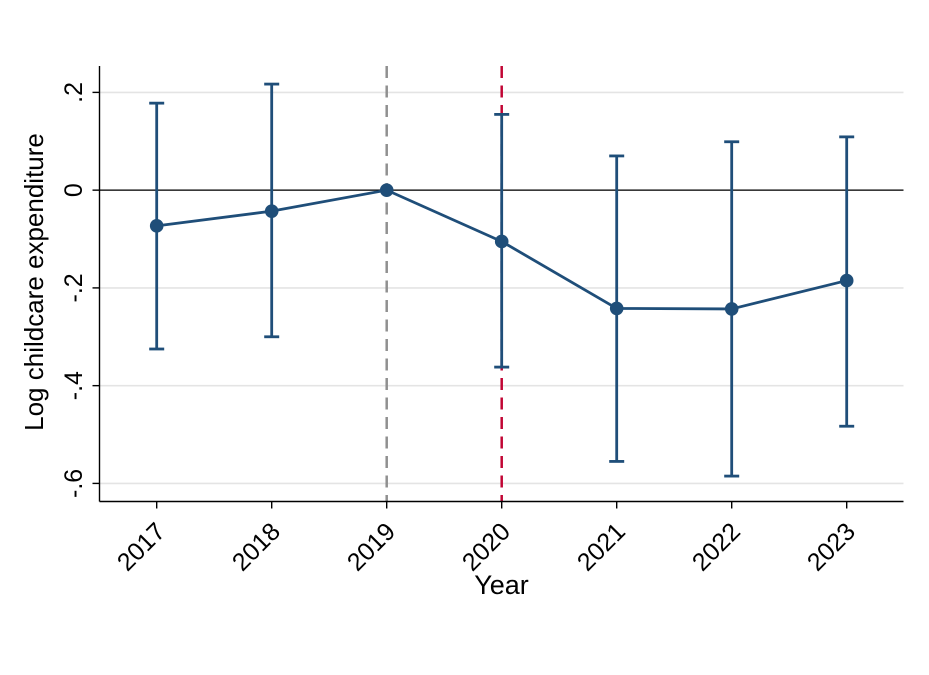  I want to click on x-tick-label: 2021, so click(601, 546).